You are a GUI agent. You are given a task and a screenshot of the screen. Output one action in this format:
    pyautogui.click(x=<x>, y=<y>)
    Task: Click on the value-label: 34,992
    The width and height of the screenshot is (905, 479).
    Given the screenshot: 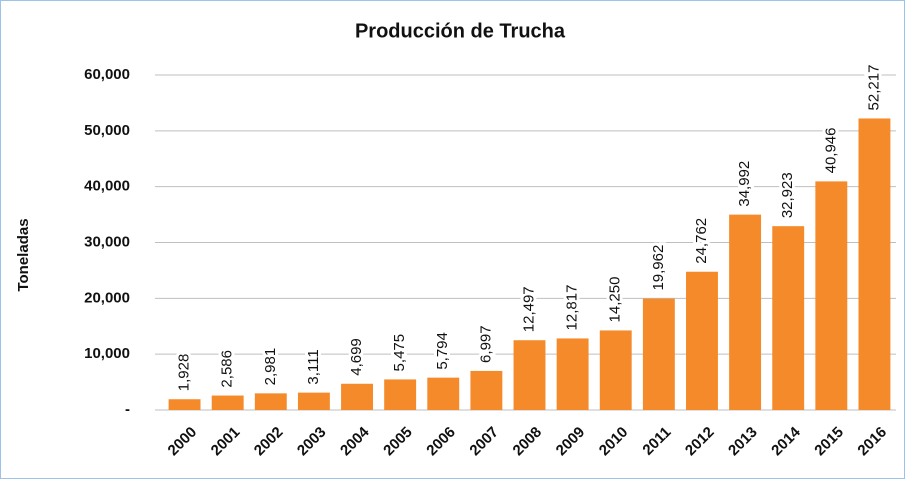 What is the action you would take?
    pyautogui.click(x=744, y=184)
    